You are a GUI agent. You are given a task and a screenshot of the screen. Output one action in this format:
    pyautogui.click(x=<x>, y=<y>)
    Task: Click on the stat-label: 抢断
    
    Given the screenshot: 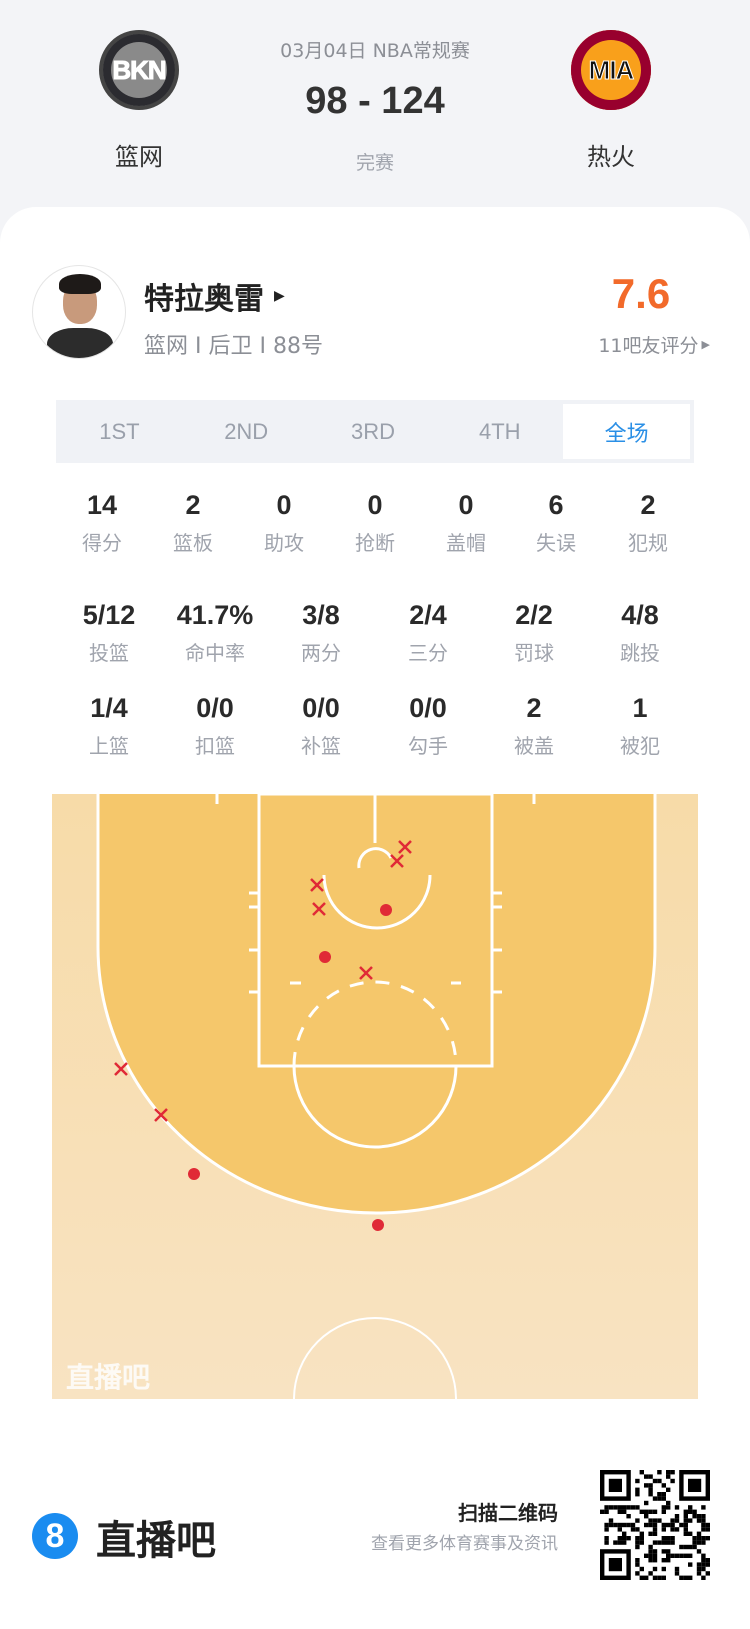 What is the action you would take?
    pyautogui.click(x=375, y=543)
    